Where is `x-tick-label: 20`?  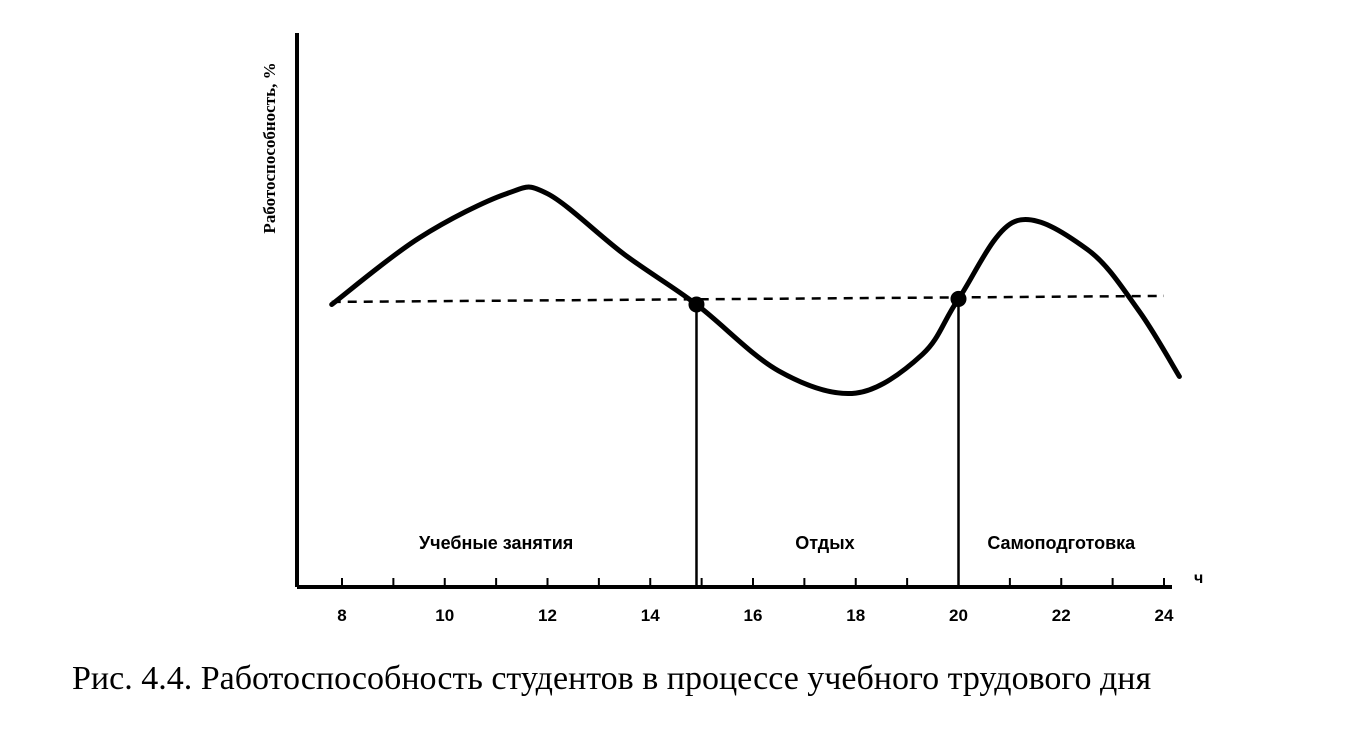
x-tick-label: 20 is located at coordinates (958, 615).